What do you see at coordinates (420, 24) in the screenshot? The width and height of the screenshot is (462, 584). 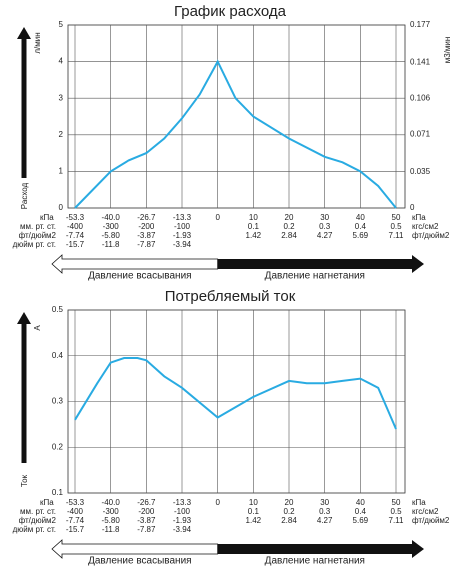 I see `y2-tick-label: 0.177` at bounding box center [420, 24].